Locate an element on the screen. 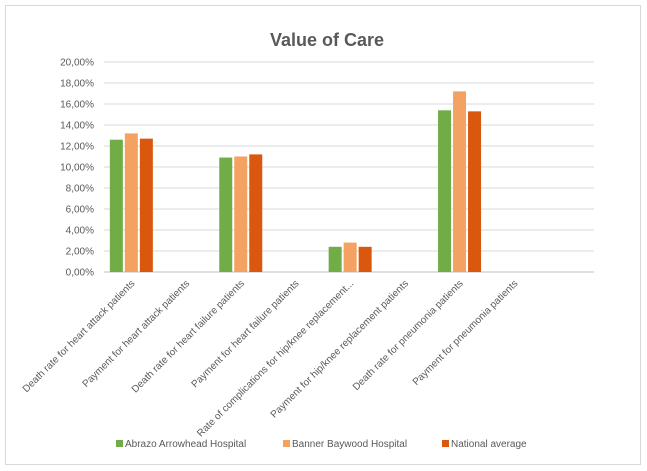 This screenshot has width=647, height=471. x-tick-label: Payment for pneumonia patients is located at coordinates (466, 333).